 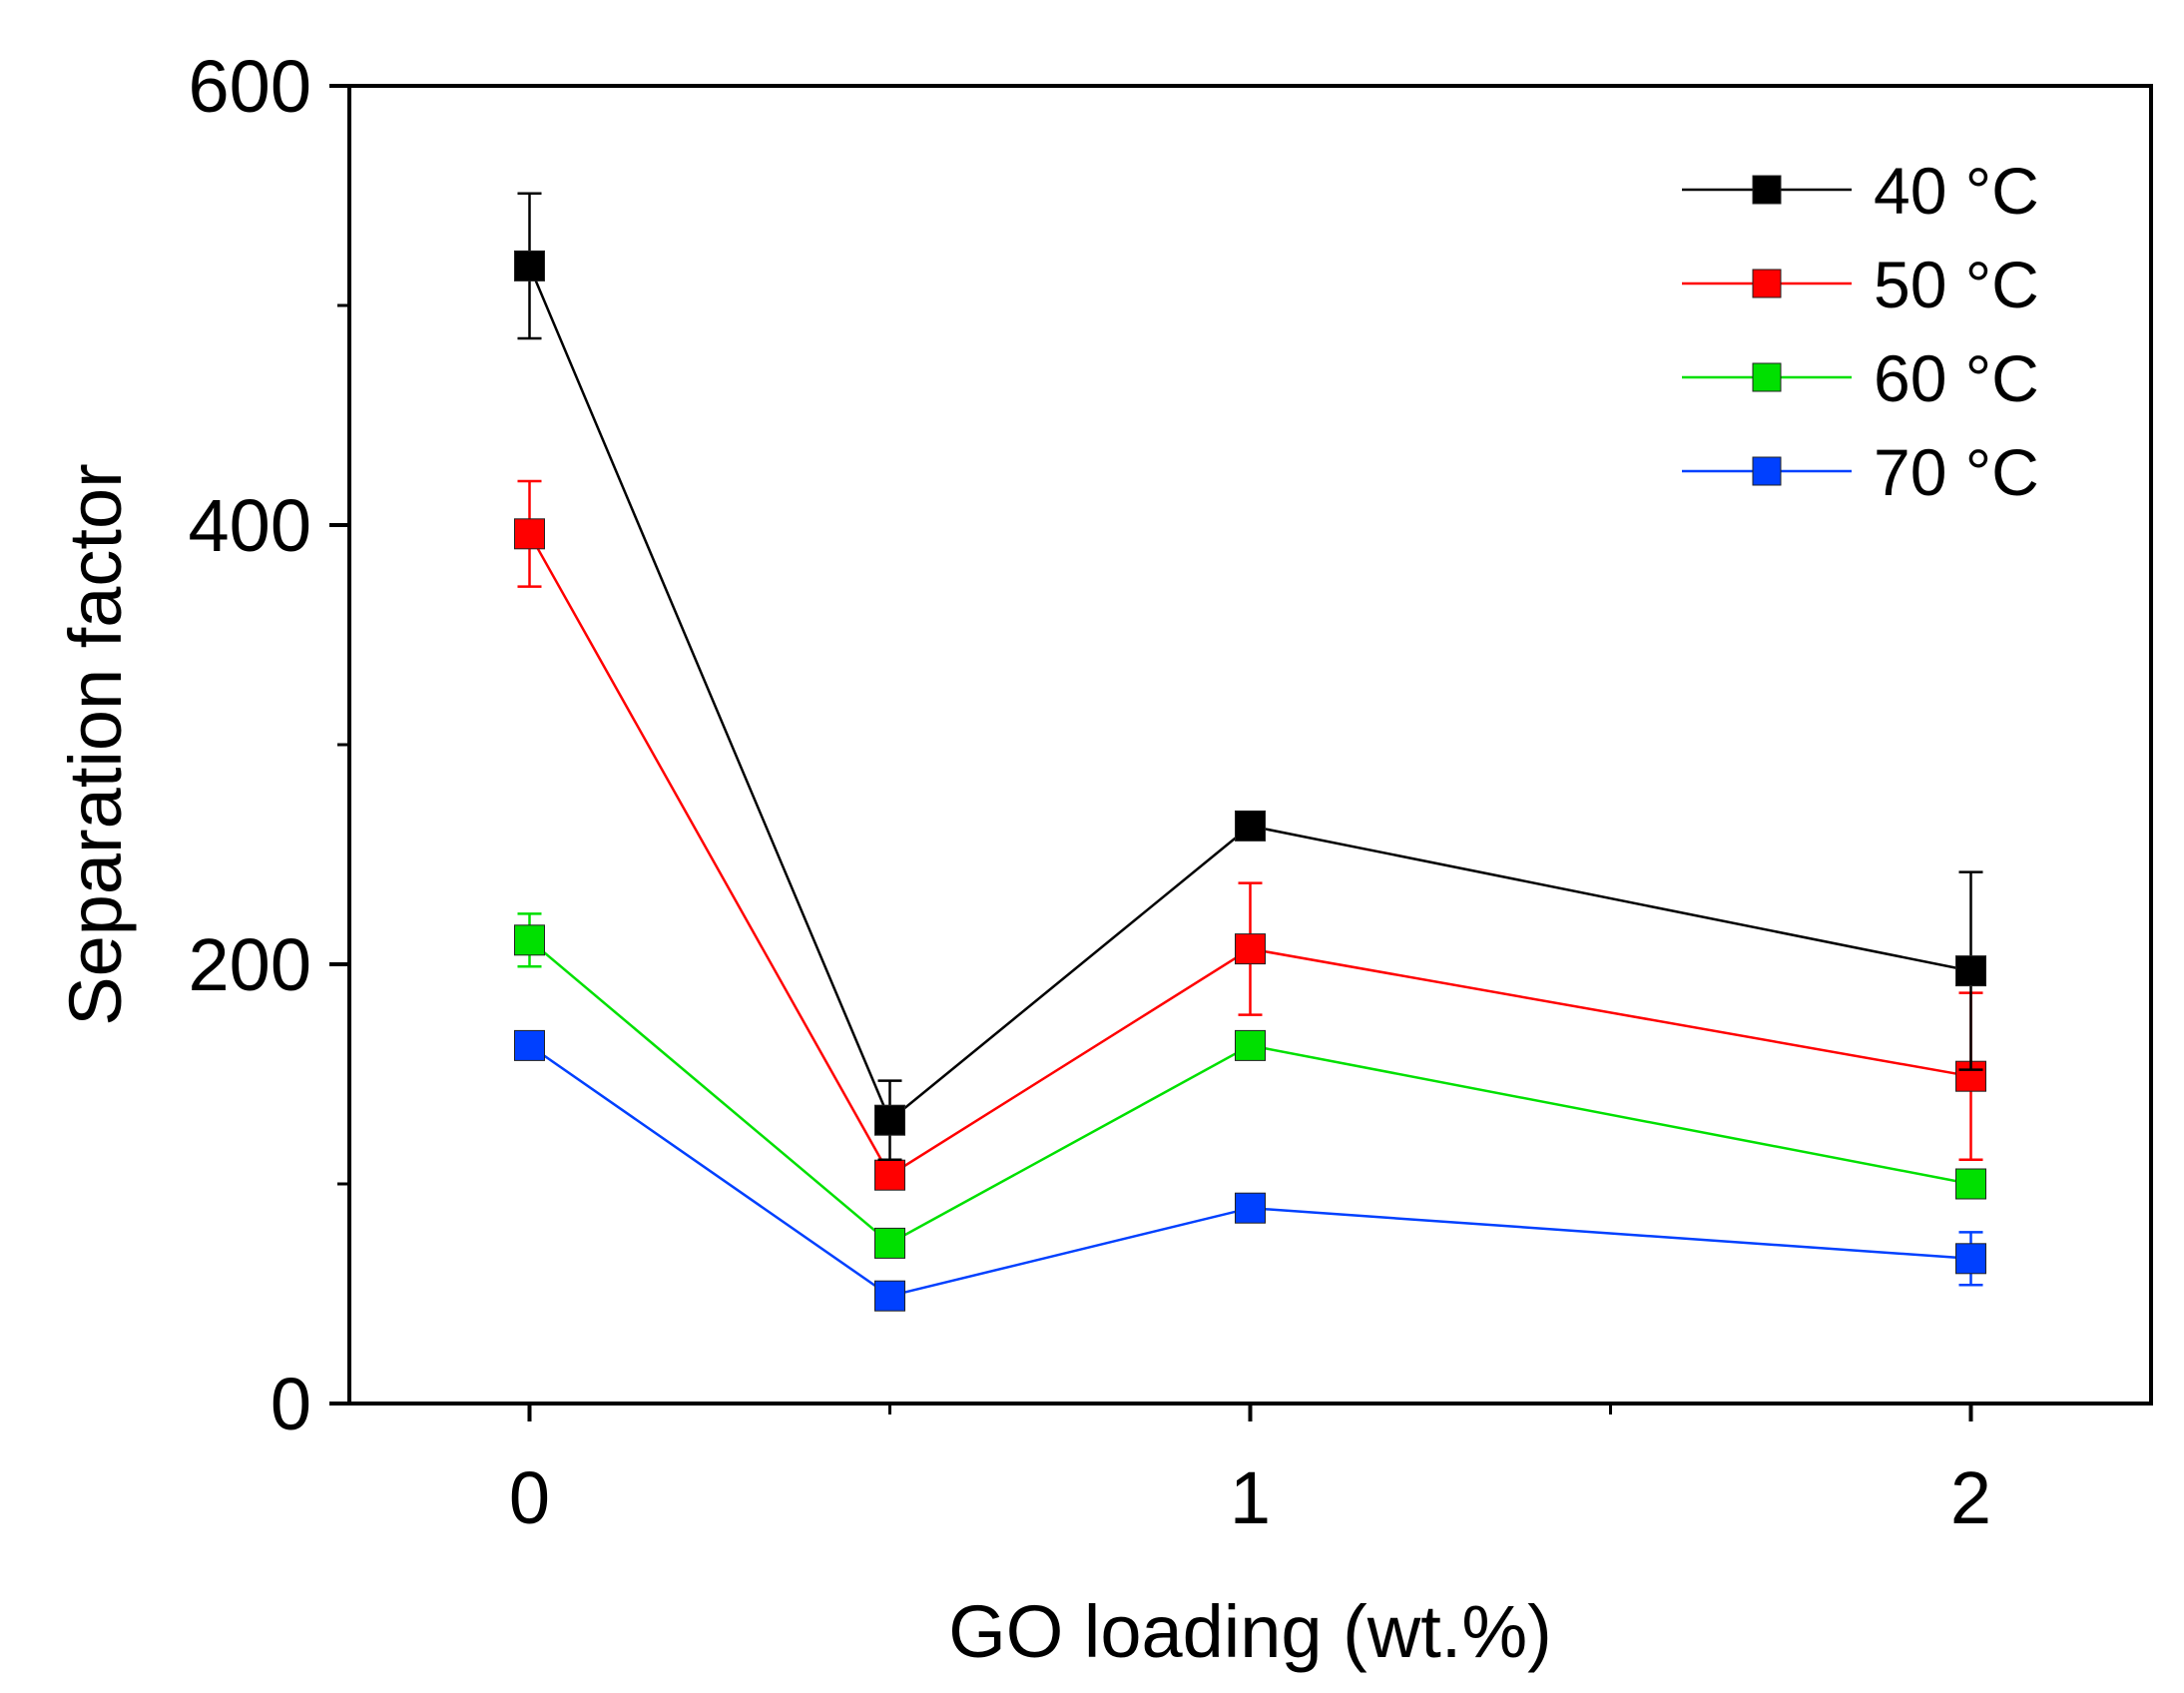 I want to click on series-70-c, so click(x=1250, y=1170).